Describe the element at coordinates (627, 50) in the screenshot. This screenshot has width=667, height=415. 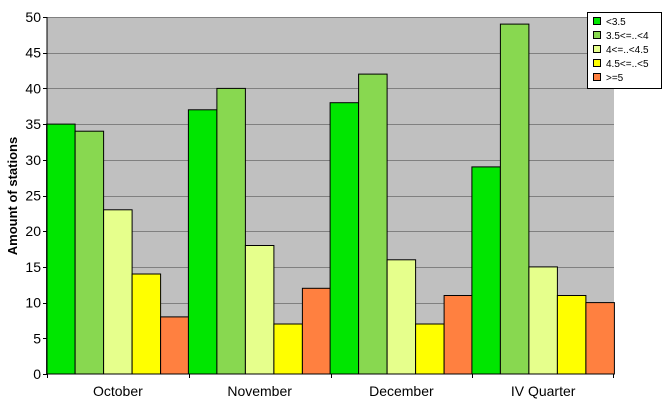
I see `legend-label: 4<=..<4.5` at that location.